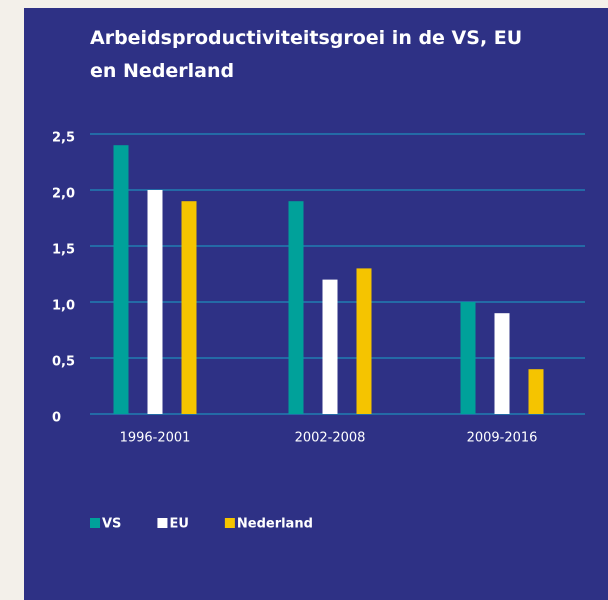  I want to click on x-tick-label: 2009-2016, so click(502, 438).